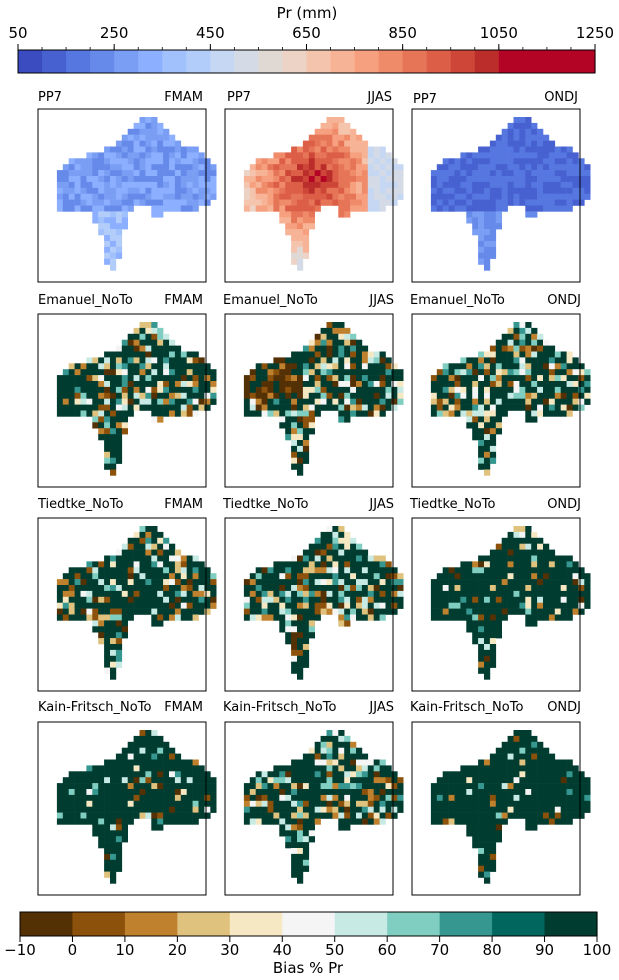 The height and width of the screenshot is (980, 619). I want to click on map-grid-cells, so click(136, 807).